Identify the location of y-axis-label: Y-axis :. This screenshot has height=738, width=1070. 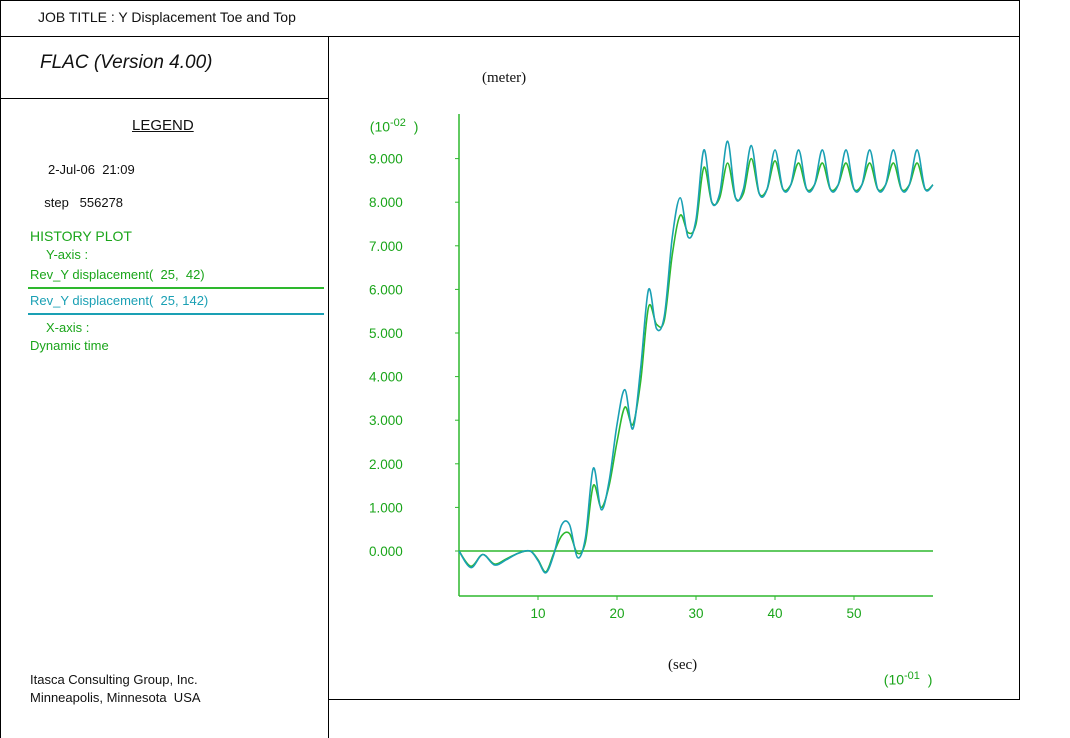
(67, 254).